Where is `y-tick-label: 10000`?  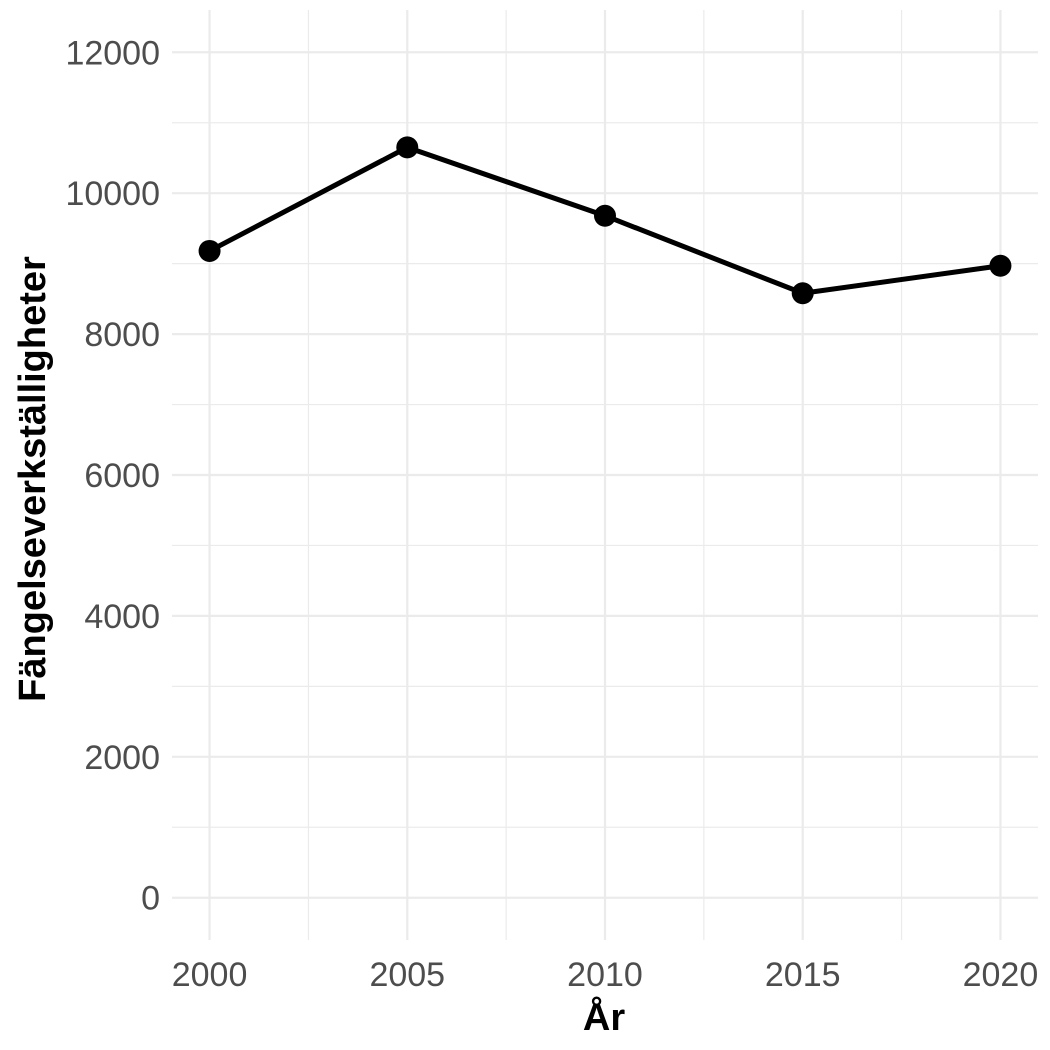
y-tick-label: 10000 is located at coordinates (112, 194).